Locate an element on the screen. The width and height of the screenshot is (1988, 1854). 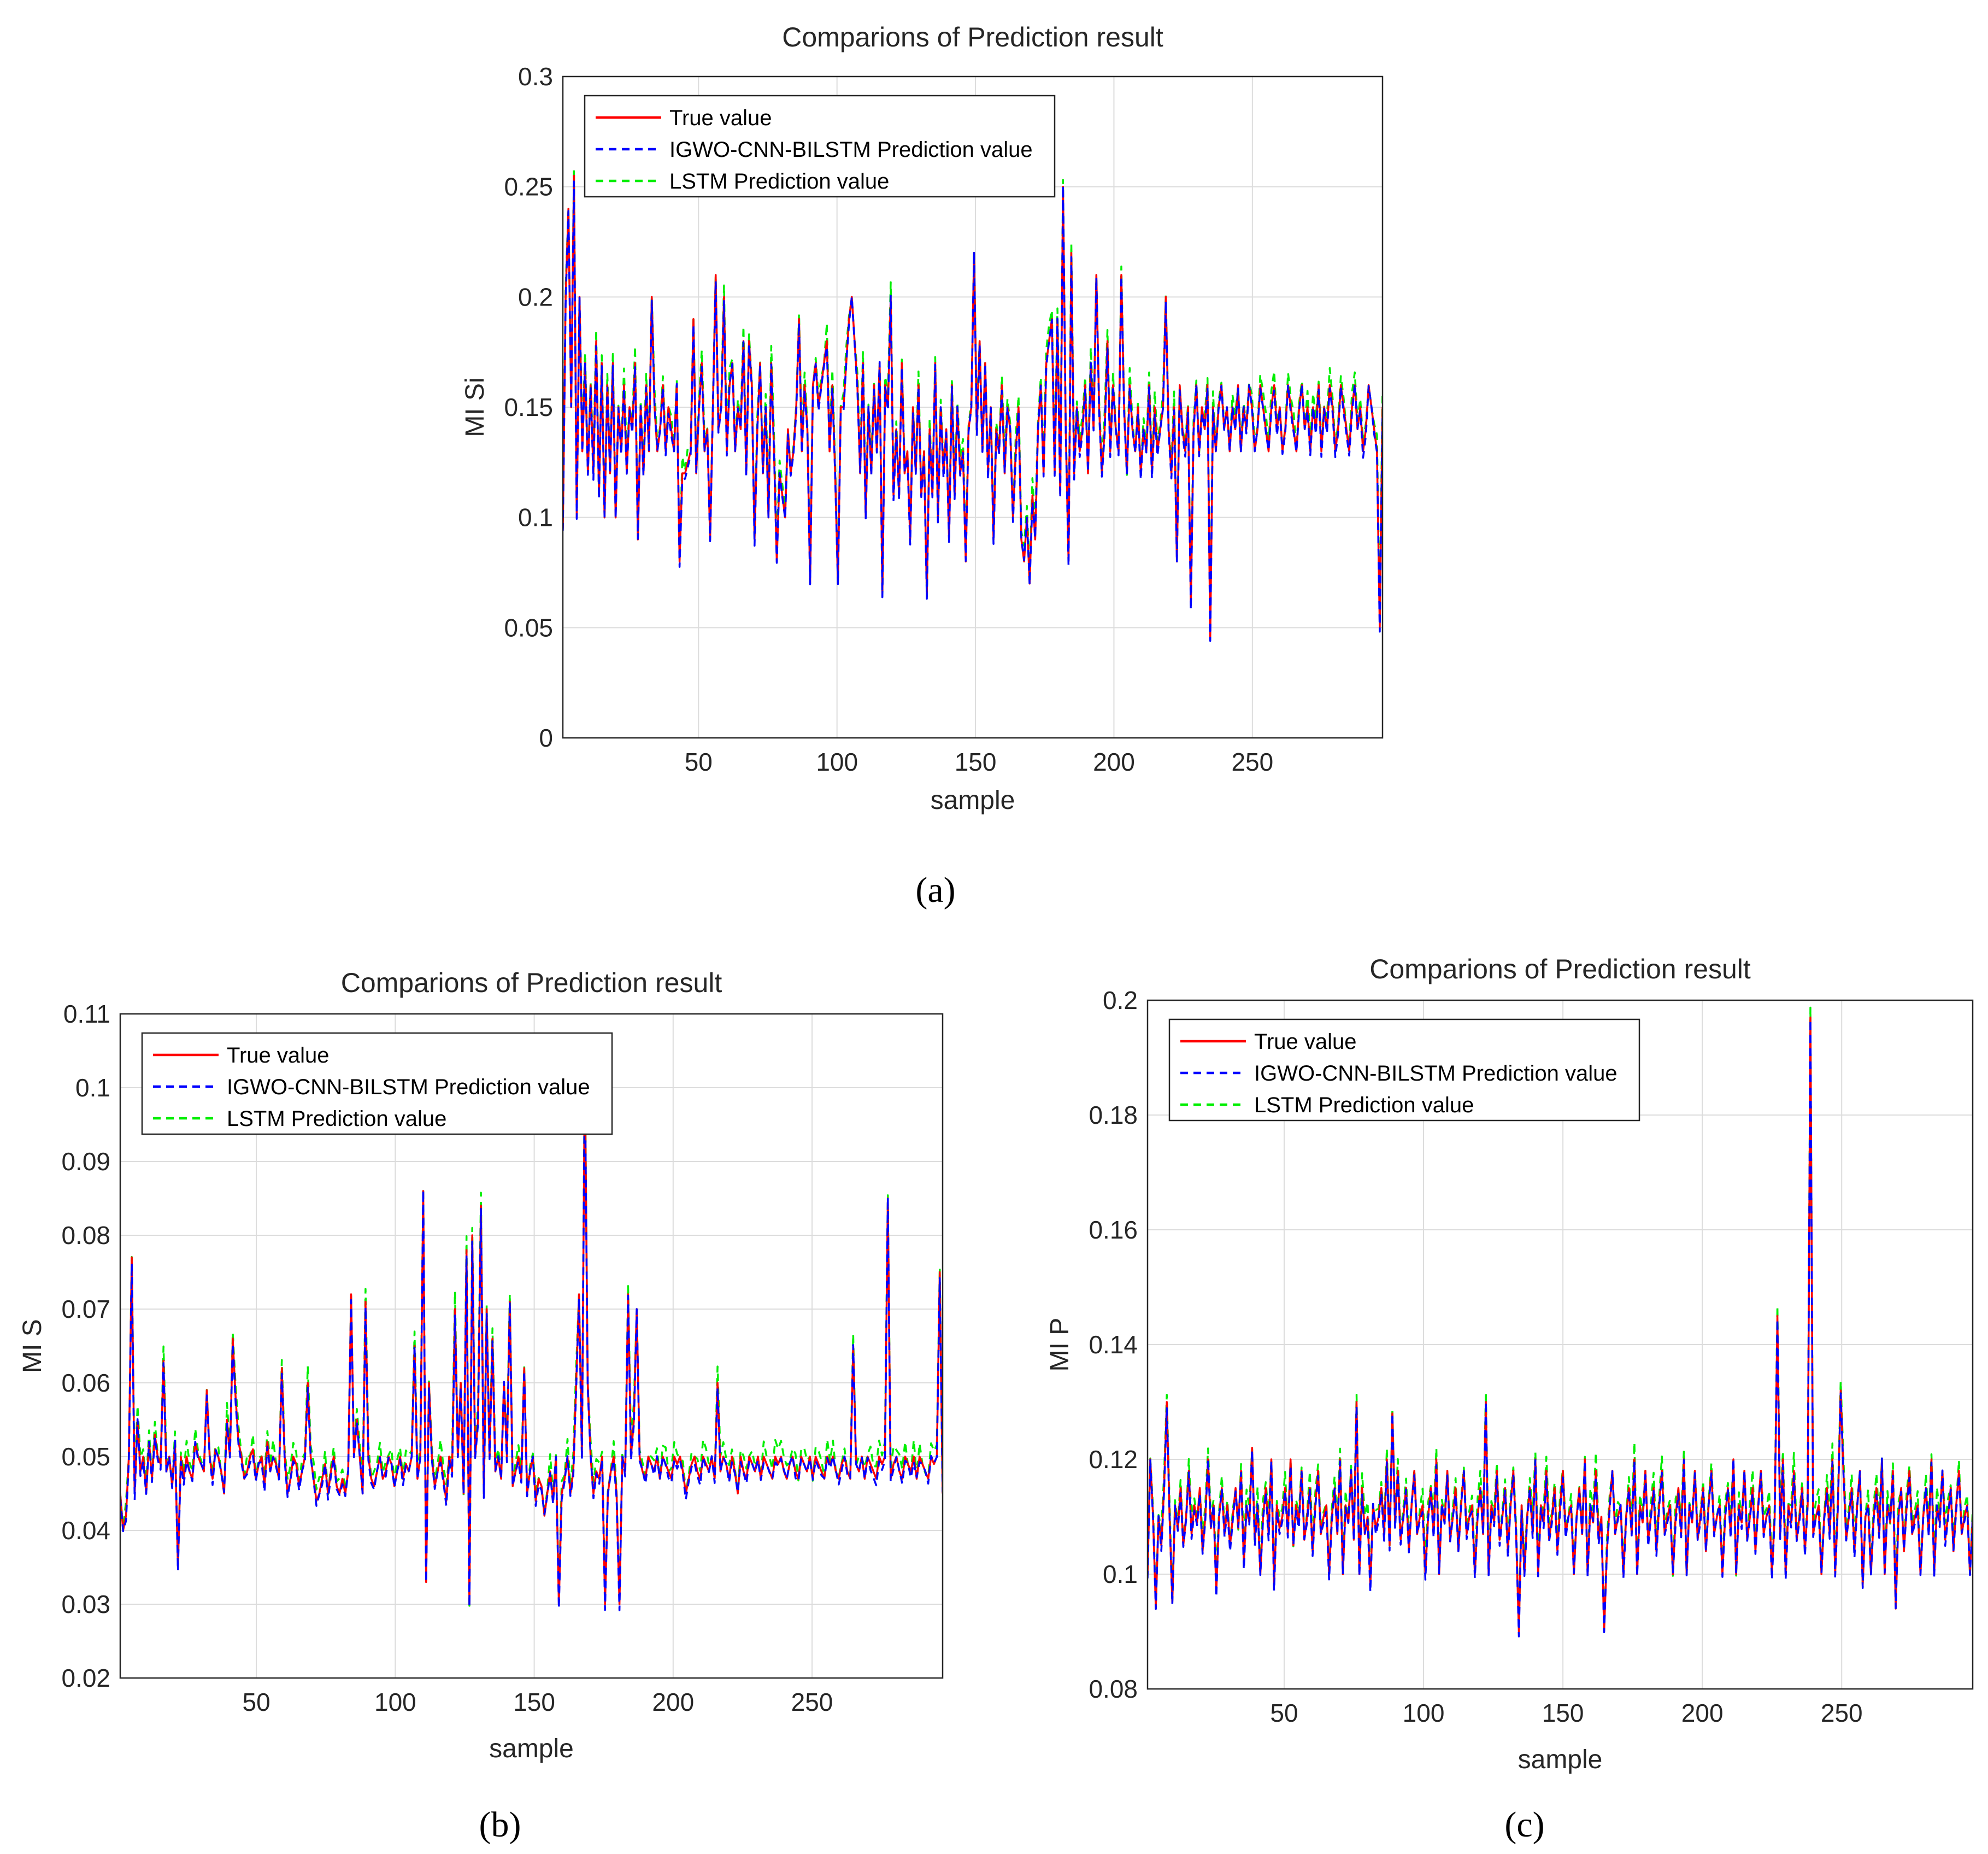
y-tick-label: 0.14 is located at coordinates (1113, 1344).